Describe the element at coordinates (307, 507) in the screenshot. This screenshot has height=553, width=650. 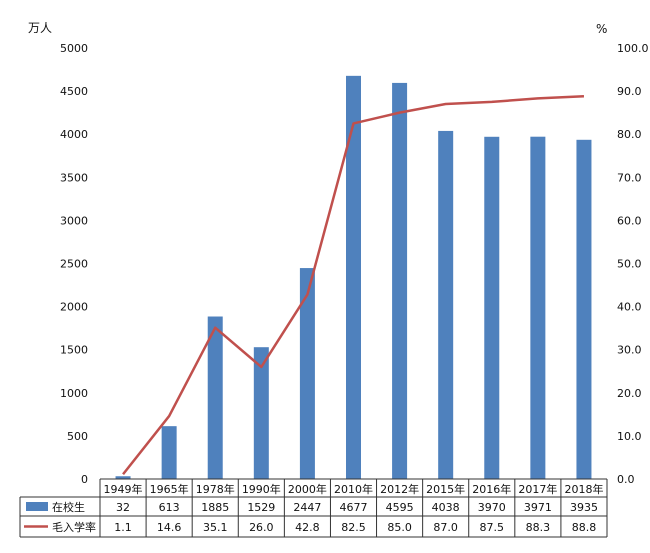
I see `table-cell-enrollment: 2447` at that location.